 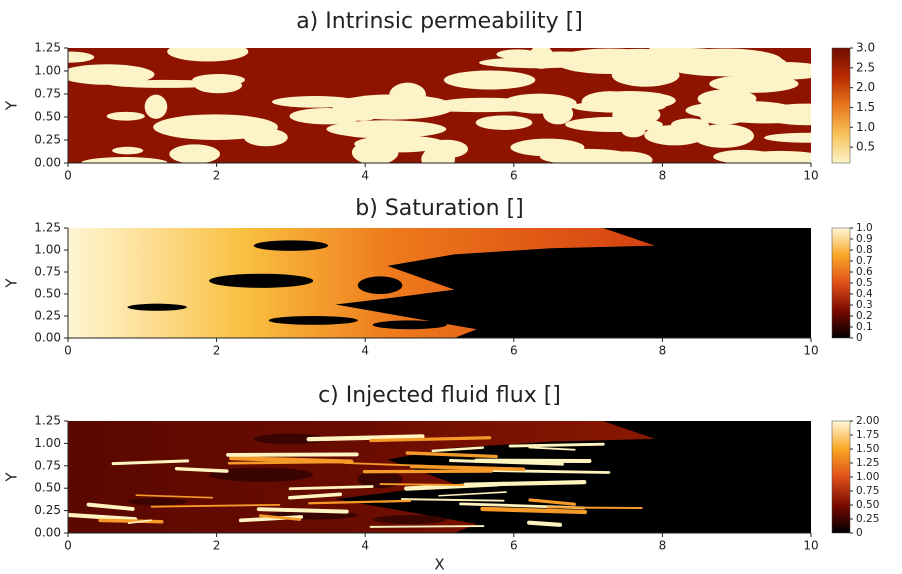 I want to click on colorbar-tick-label: 1.50, so click(x=867, y=449).